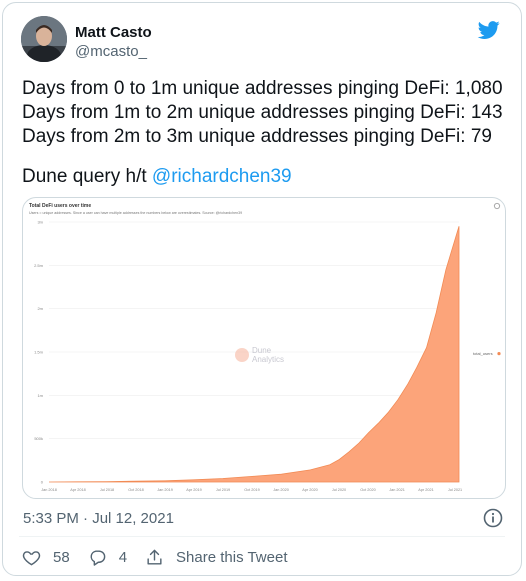 Image resolution: width=526 pixels, height=581 pixels. I want to click on credit-prefix: Dune query h/t, so click(87, 176).